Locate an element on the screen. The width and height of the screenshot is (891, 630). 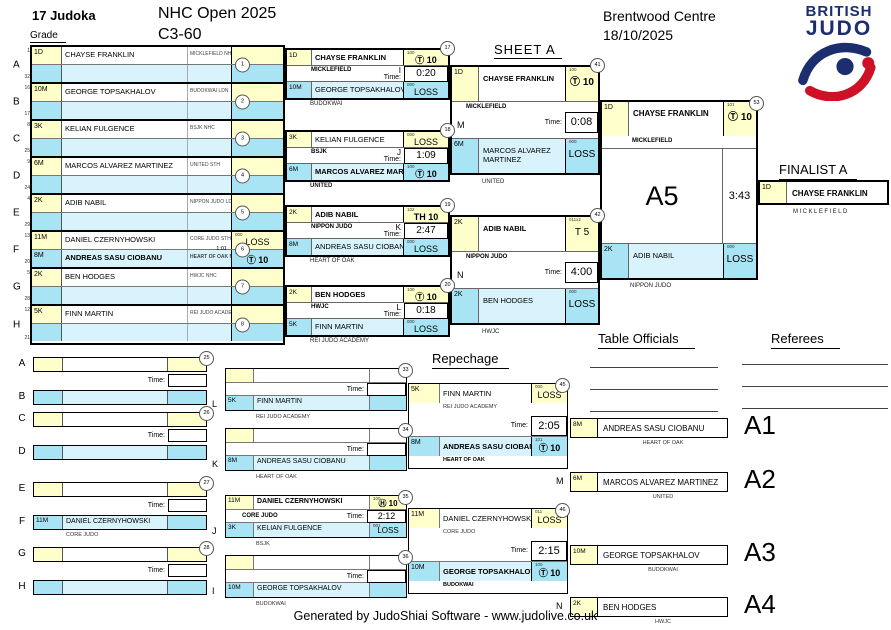
seed-number: 32 is located at coordinates (27, 77).